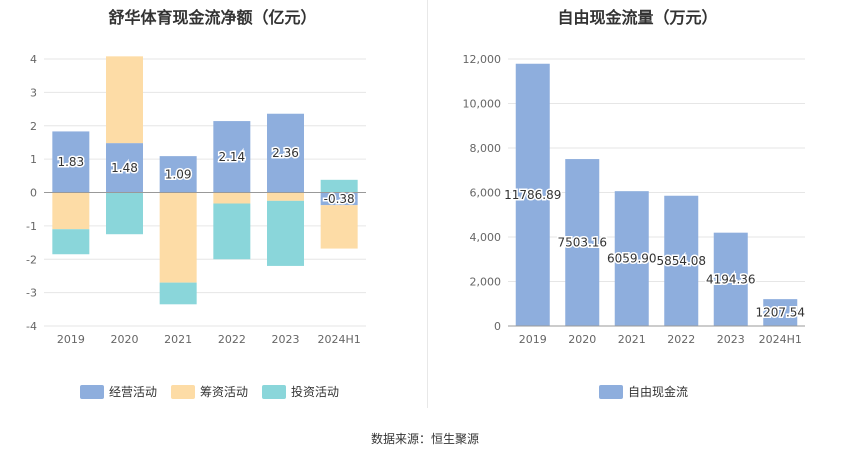 This screenshot has width=850, height=459. I want to click on data-label: 4194.36, so click(731, 279).